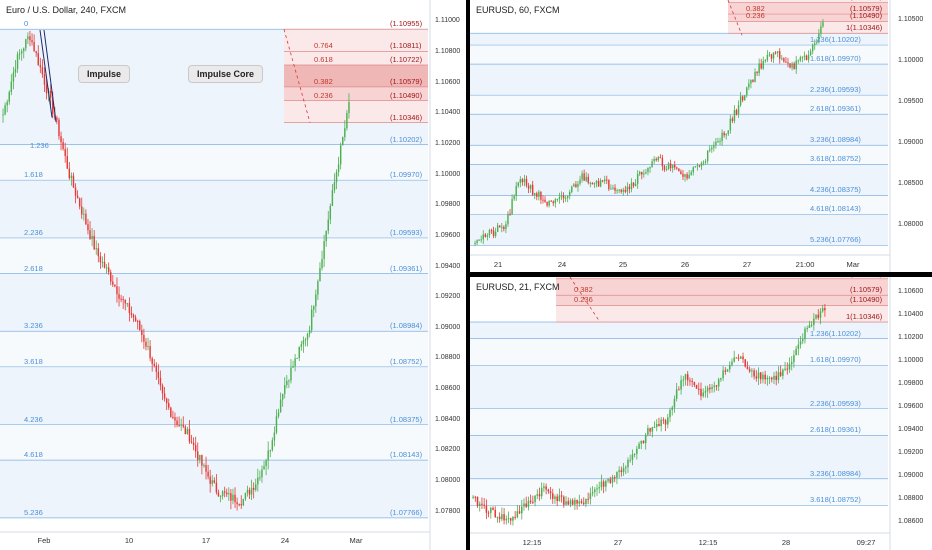 Image resolution: width=932 pixels, height=550 pixels. I want to click on price-axis-label: 1.10600, so click(911, 291).